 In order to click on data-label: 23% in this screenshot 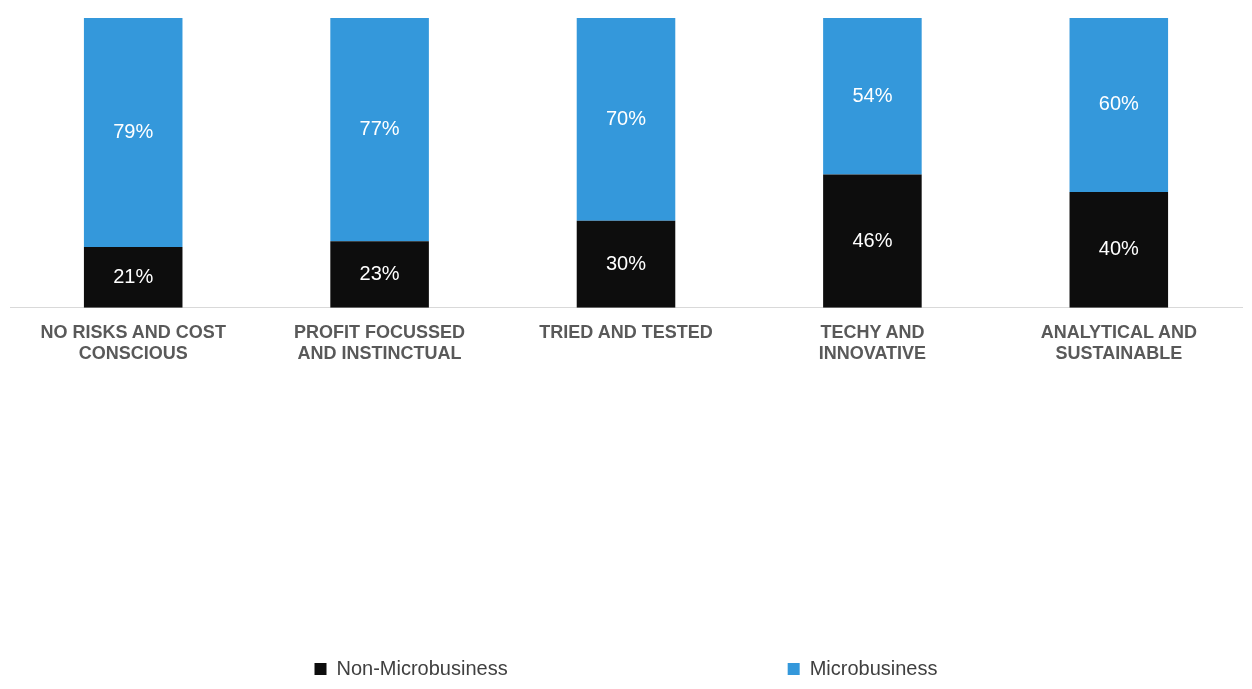, I will do `click(379, 272)`.